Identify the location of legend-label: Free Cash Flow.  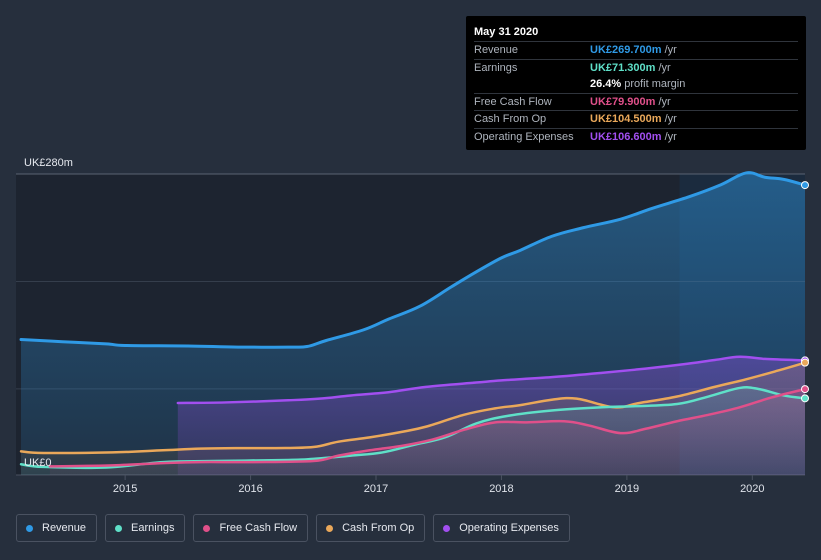
(258, 528).